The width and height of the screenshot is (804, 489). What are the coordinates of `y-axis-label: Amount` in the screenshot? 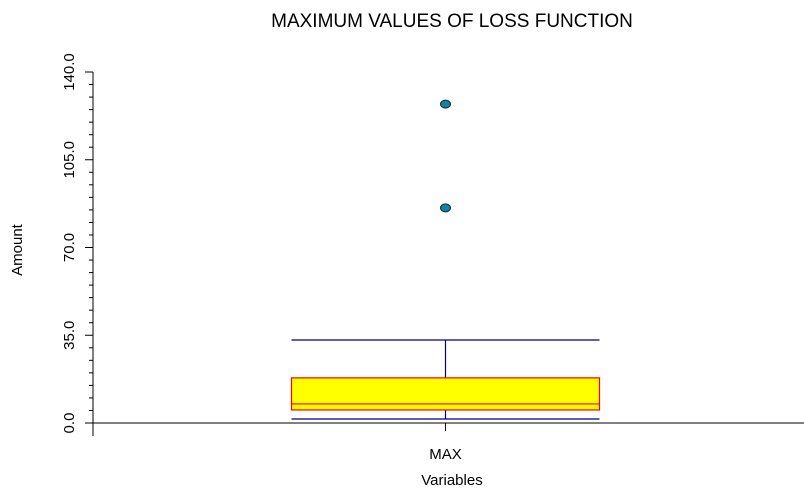 It's located at (17, 249).